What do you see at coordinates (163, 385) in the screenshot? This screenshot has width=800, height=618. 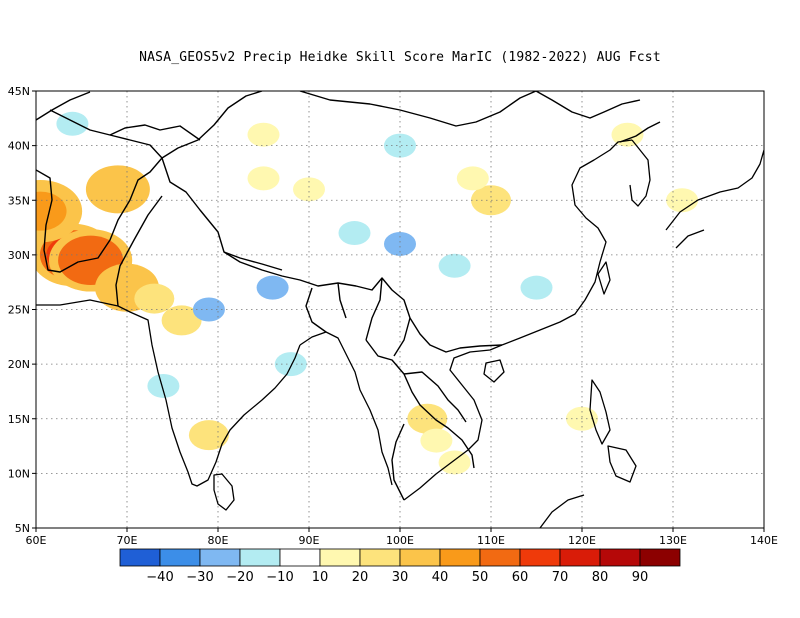 I see `field-india-sw` at bounding box center [163, 385].